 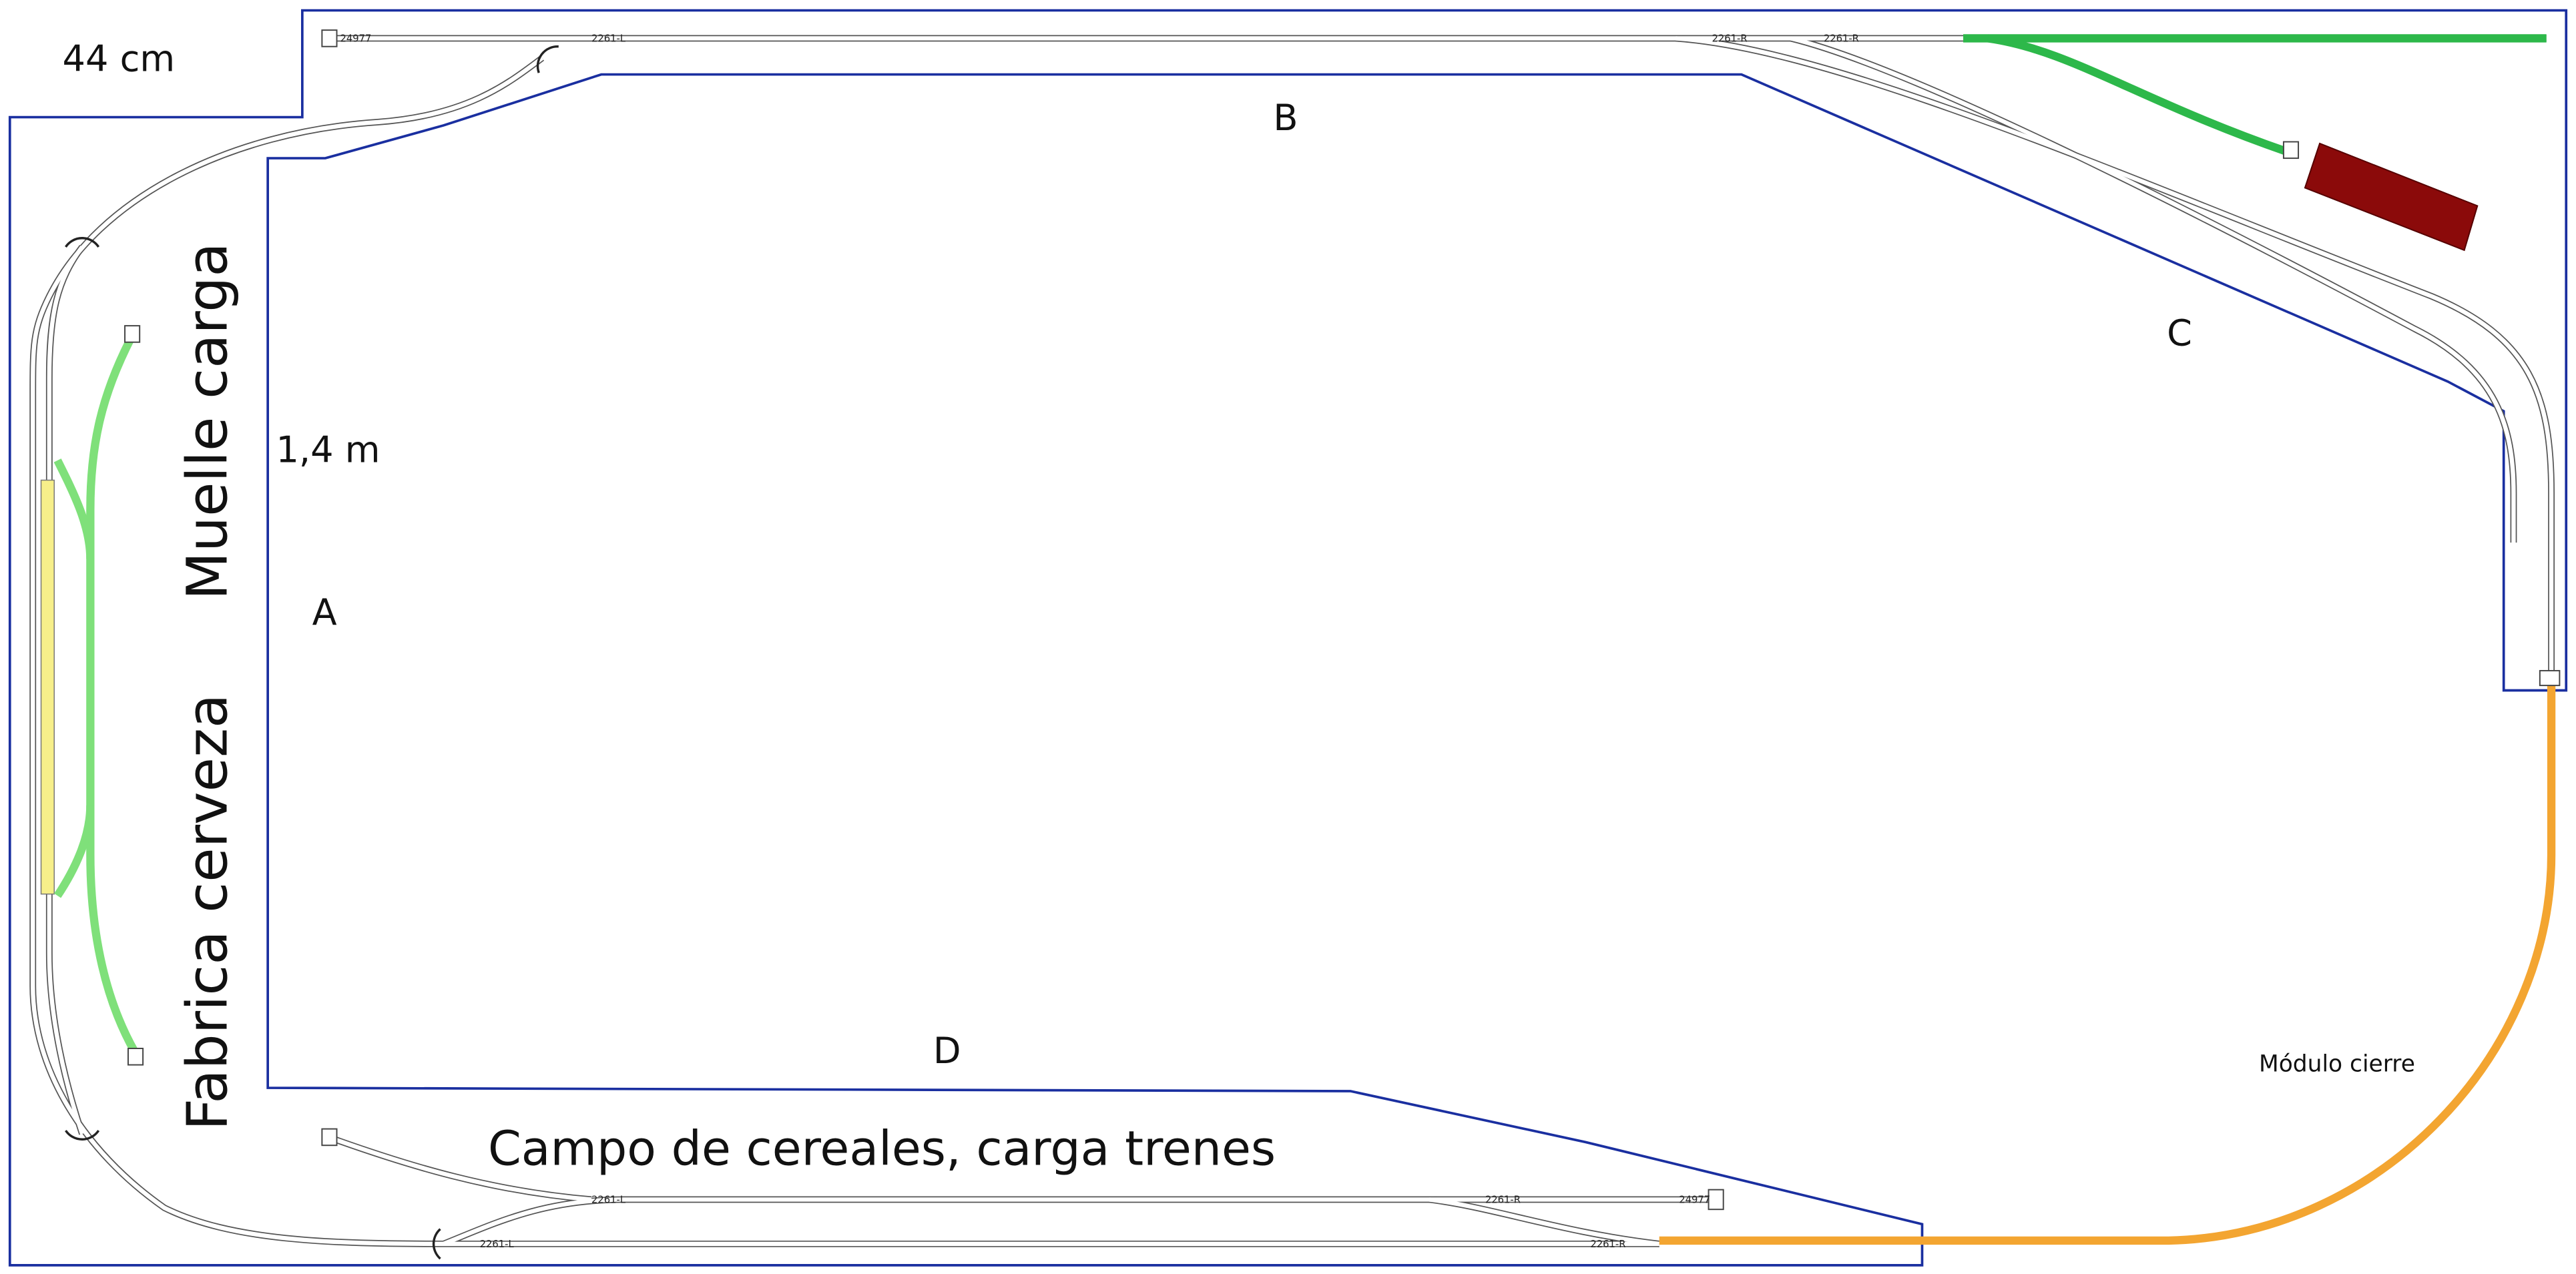 What do you see at coordinates (2391, 197) in the screenshot?
I see `building` at bounding box center [2391, 197].